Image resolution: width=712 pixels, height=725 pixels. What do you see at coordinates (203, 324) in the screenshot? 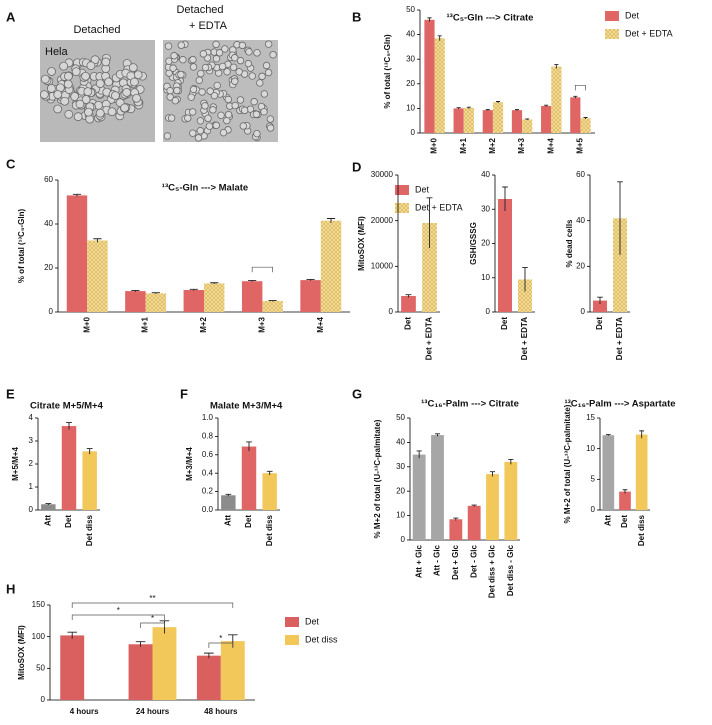
I see `x-tick-label: M+2` at bounding box center [203, 324].